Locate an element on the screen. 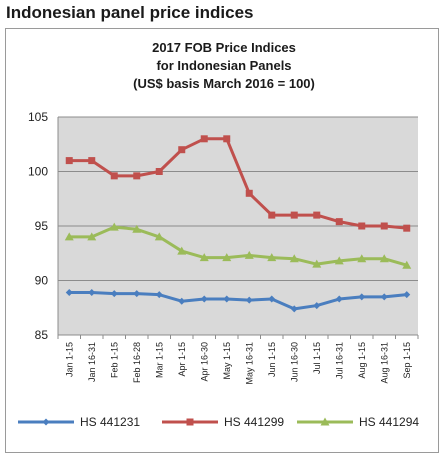 Image resolution: width=446 pixels, height=459 pixels. x-tick-label: Jan 1-15 is located at coordinates (69, 359).